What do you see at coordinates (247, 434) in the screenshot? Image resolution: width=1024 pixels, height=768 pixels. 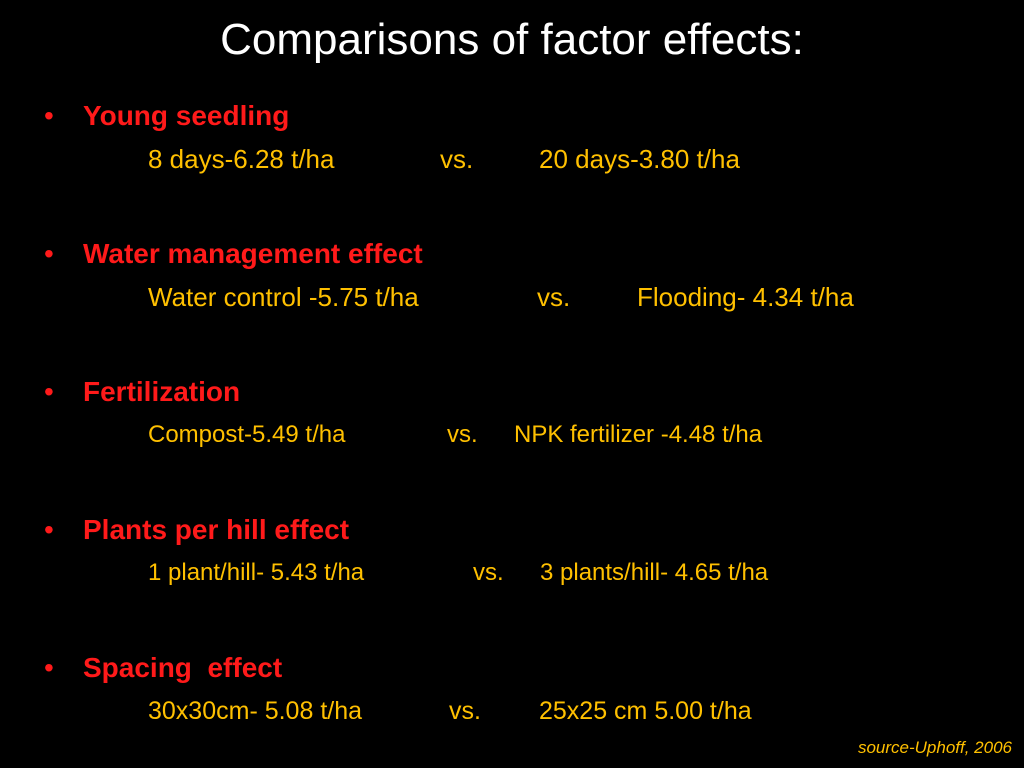 I see `comparison-left: Compost-5.49 t/ha` at bounding box center [247, 434].